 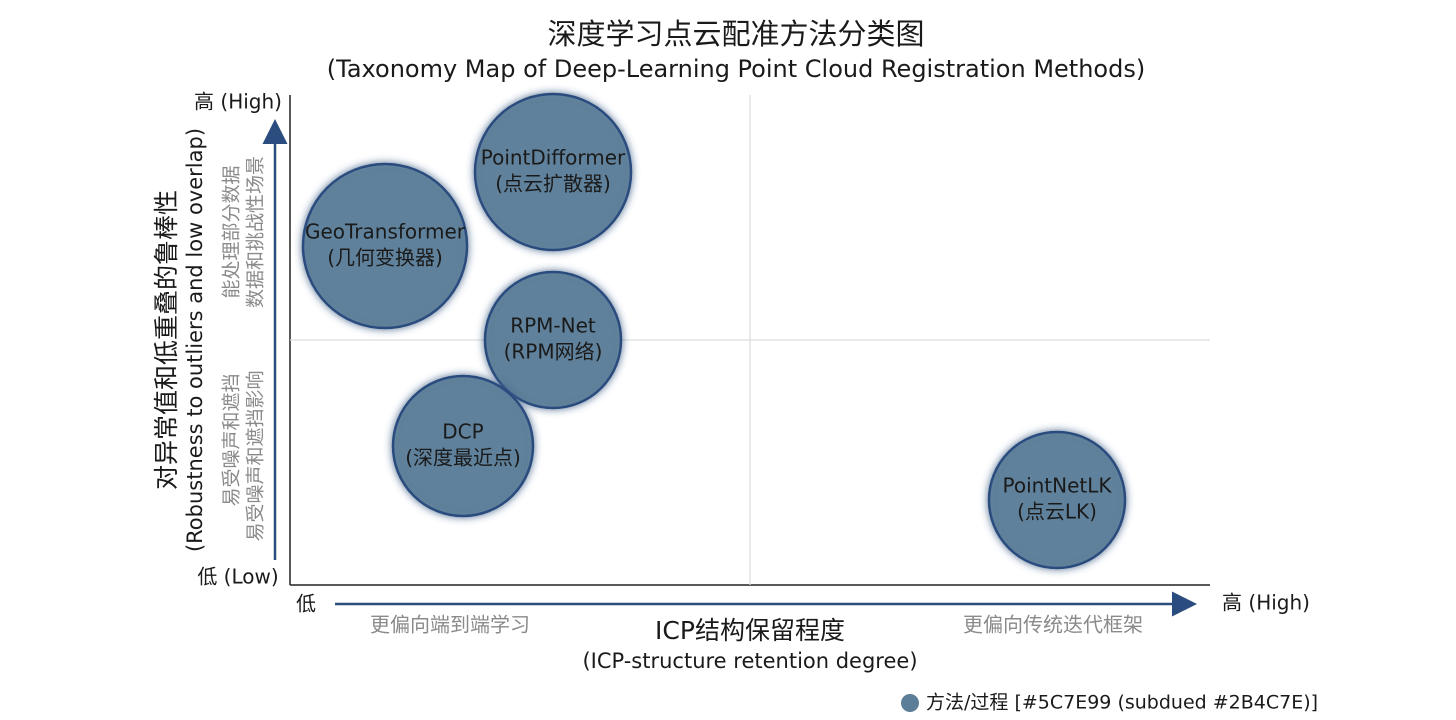 What do you see at coordinates (749, 661) in the screenshot?
I see `x-subtitle: (ICP-structure retention degree)` at bounding box center [749, 661].